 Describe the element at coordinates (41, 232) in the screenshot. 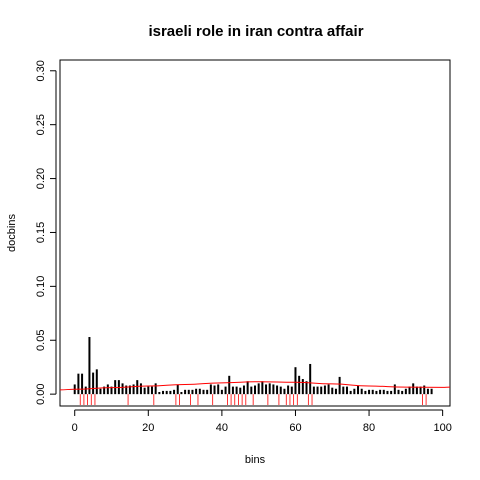

I see `y-tick-label: 0.15` at that location.